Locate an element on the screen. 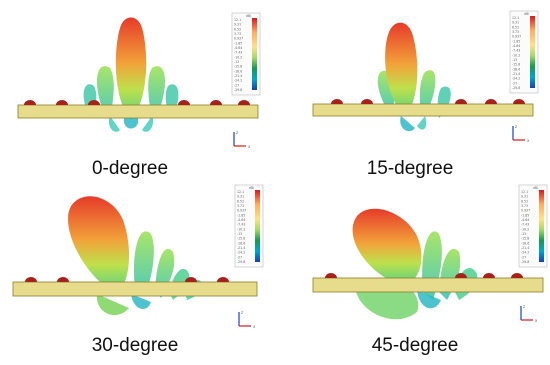  colorbar-tick-label: -27 is located at coordinates (236, 85).